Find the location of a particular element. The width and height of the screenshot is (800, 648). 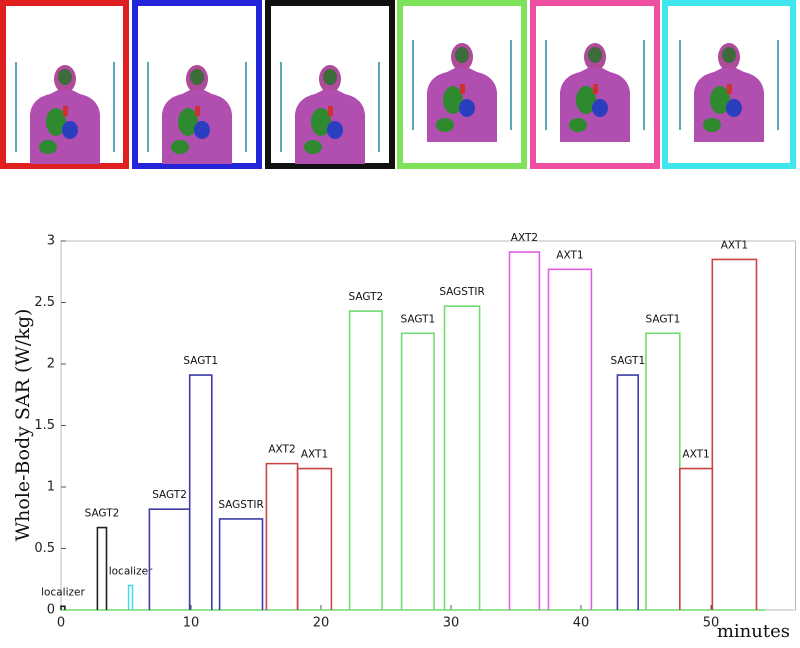

y-tick-label: 0.5 is located at coordinates (44, 548).